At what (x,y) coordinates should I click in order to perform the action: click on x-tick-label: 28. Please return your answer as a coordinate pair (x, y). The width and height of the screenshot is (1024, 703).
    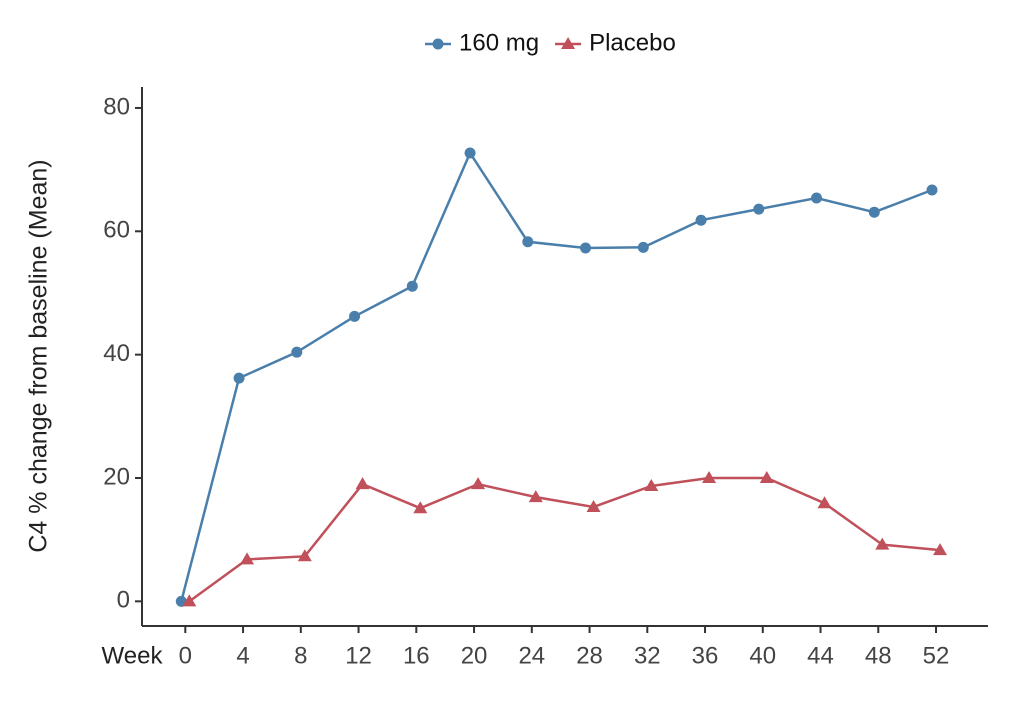
    Looking at the image, I should click on (589, 655).